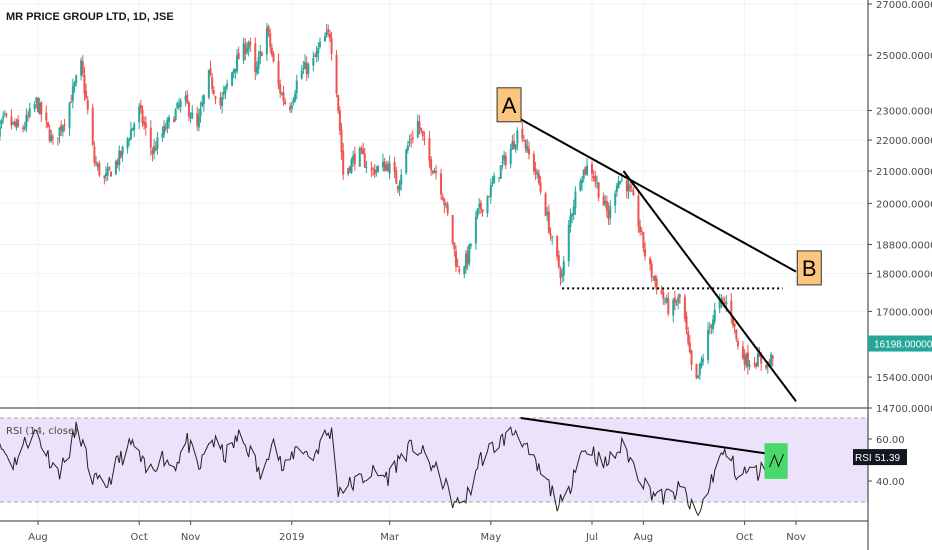 The width and height of the screenshot is (932, 550). What do you see at coordinates (889, 457) in the screenshot?
I see `rsi-value-tag` at bounding box center [889, 457].